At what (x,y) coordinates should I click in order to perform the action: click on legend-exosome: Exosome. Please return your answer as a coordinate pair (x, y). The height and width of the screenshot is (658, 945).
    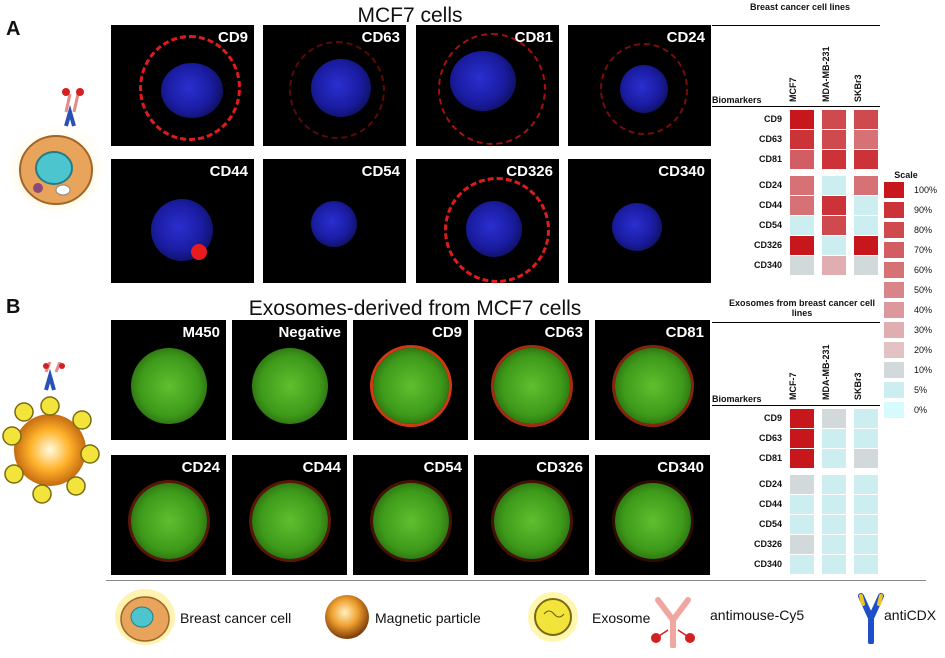
    Looking at the image, I should click on (621, 618).